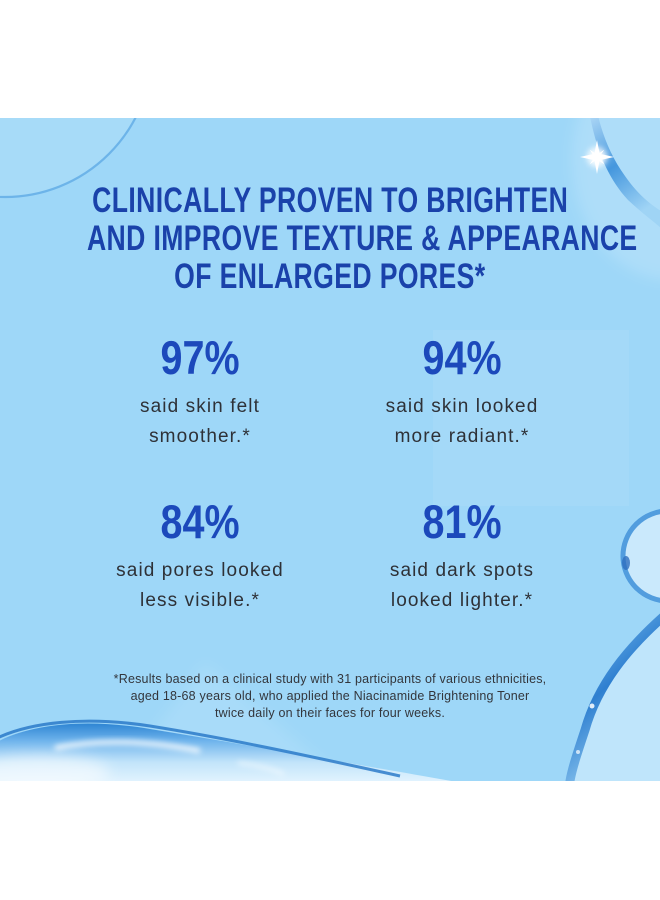 The width and height of the screenshot is (660, 900). Describe the element at coordinates (597, 157) in the screenshot. I see `sparkle-icon` at that location.